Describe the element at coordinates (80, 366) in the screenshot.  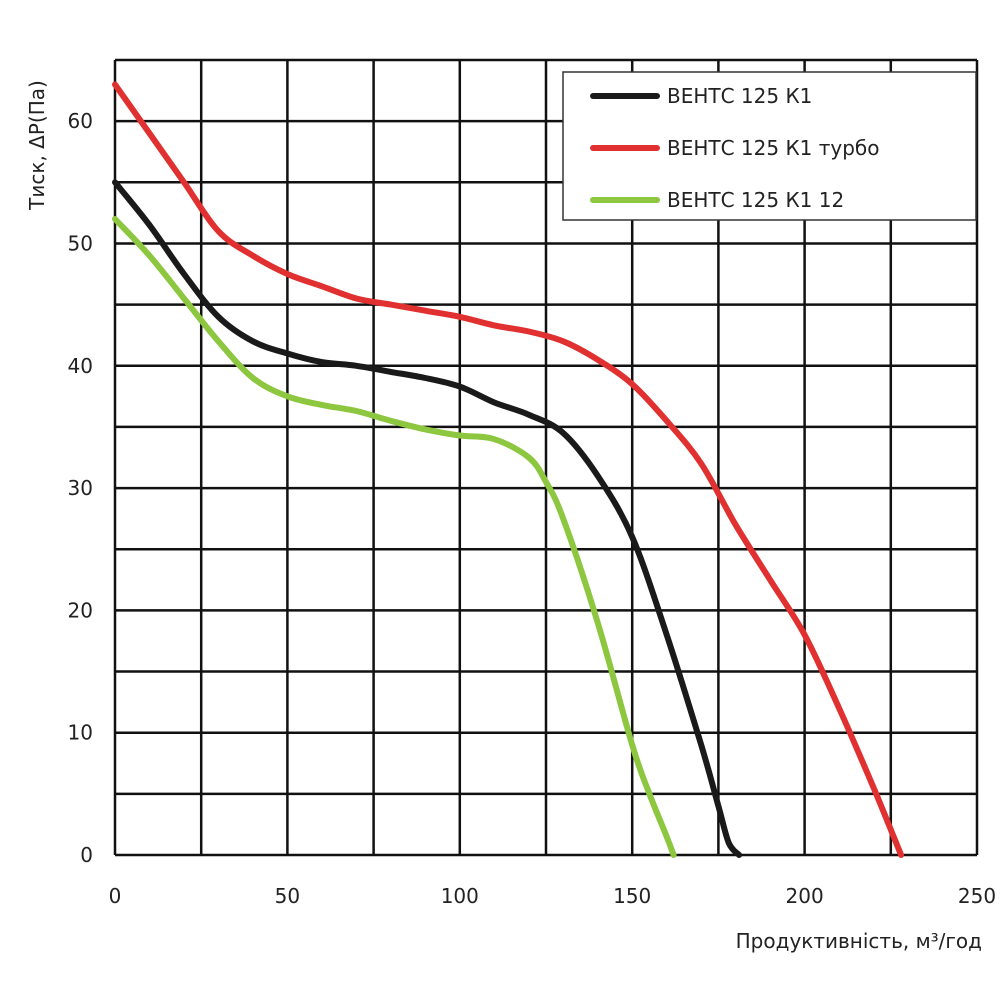
I see `y-tick-label: 40` at that location.